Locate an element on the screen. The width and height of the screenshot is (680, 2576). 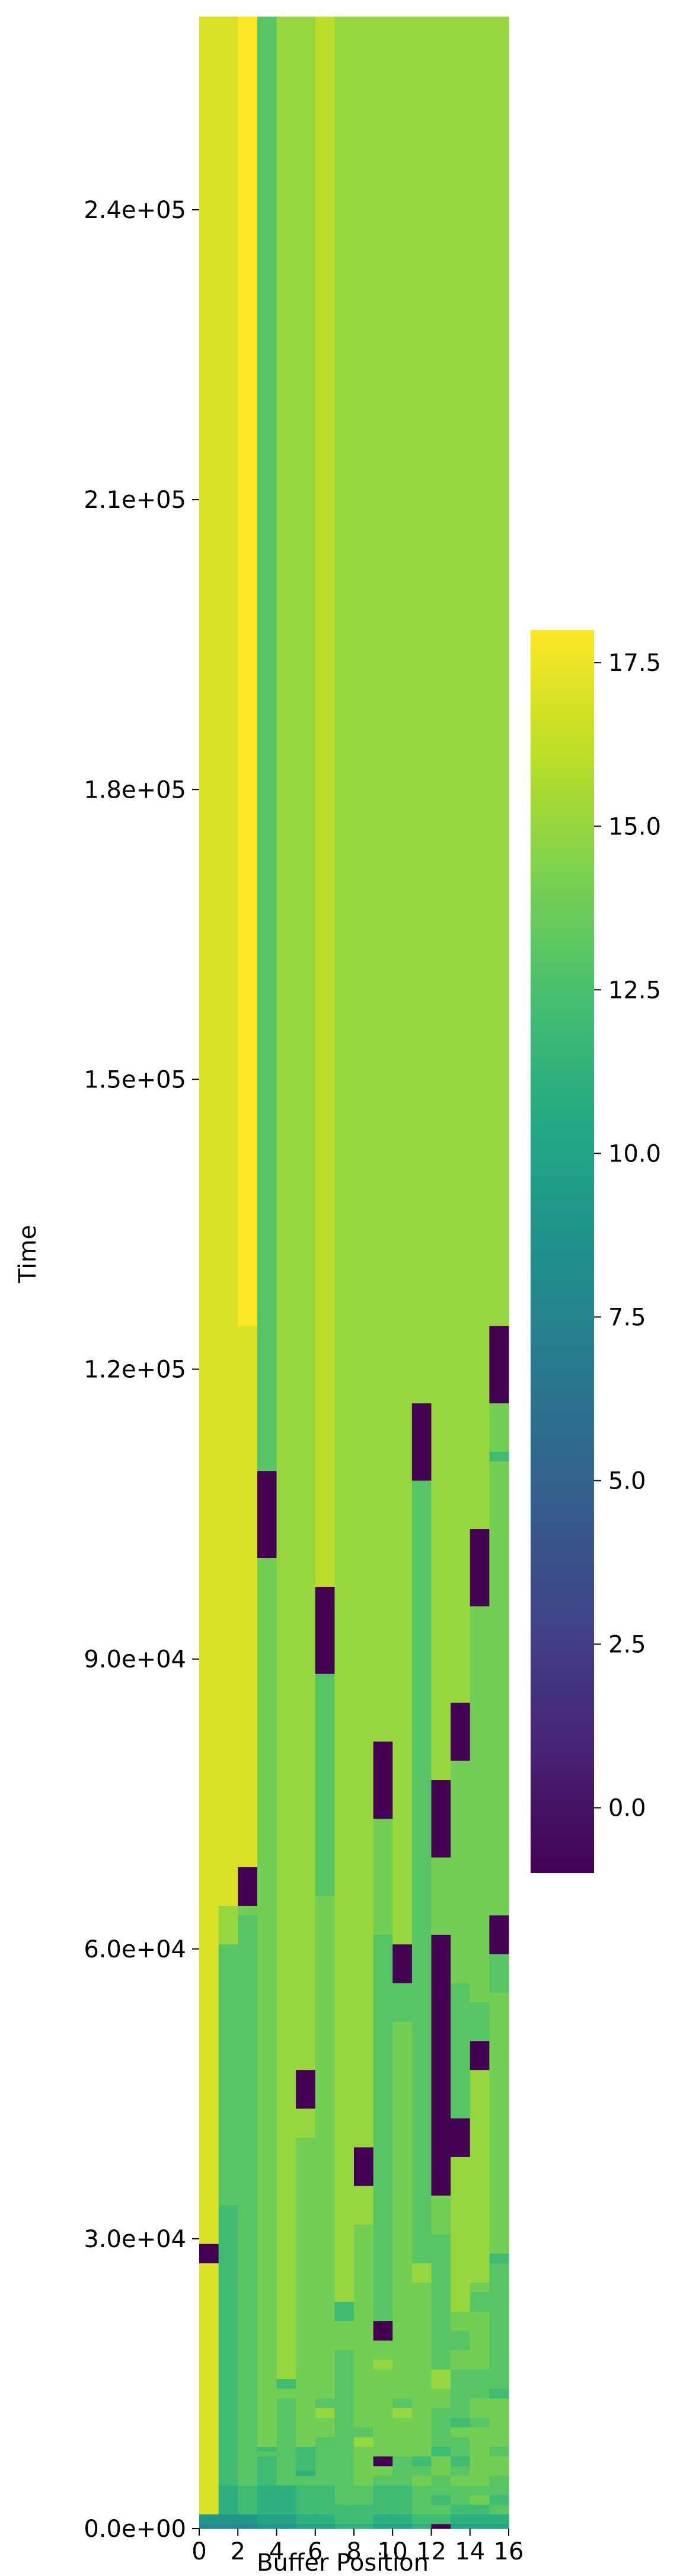
colorbar-ticks: 0.0 2.5 5.0 7.5 10.0 12.5 15.0 17.5 is located at coordinates (627, 1235).